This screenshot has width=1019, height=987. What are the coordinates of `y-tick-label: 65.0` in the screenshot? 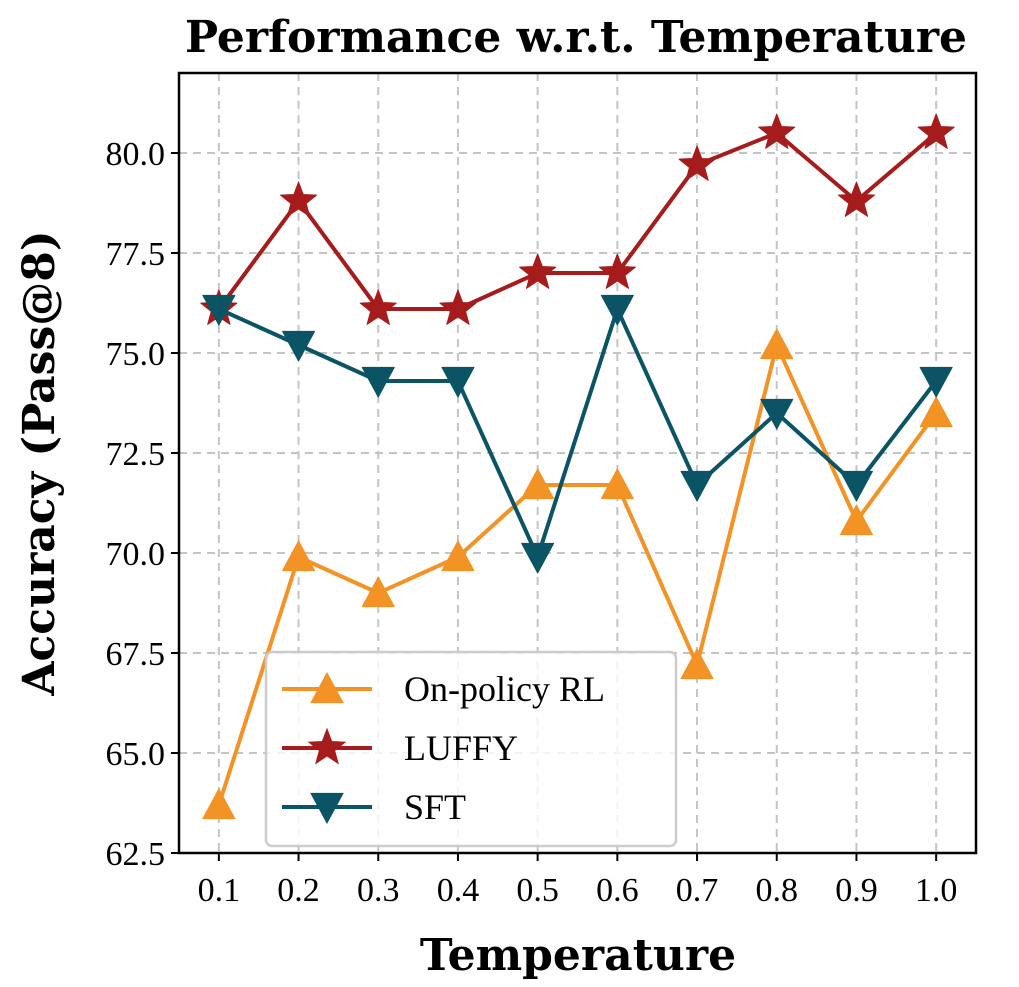 It's located at (136, 754).